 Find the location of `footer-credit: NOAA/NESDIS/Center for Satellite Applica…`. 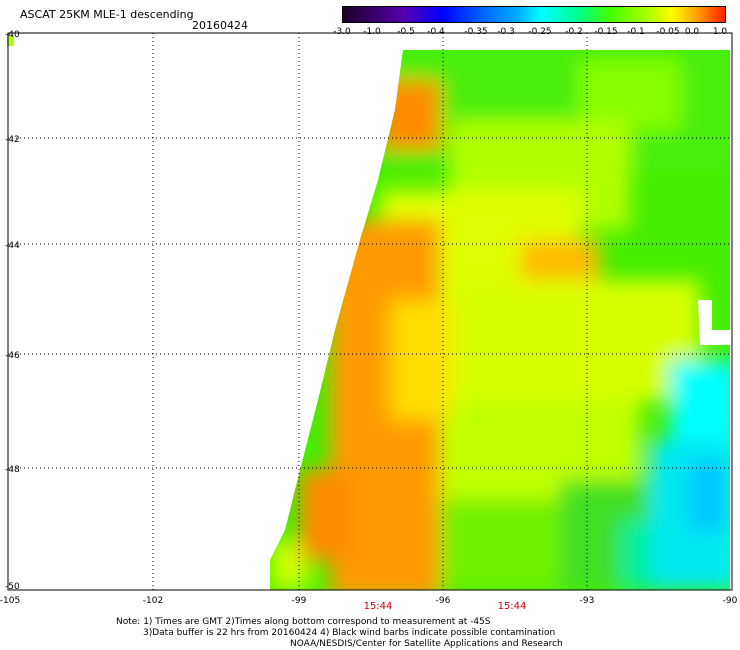

footer-credit: NOAA/NESDIS/Center for Satellite Applica… is located at coordinates (426, 644).